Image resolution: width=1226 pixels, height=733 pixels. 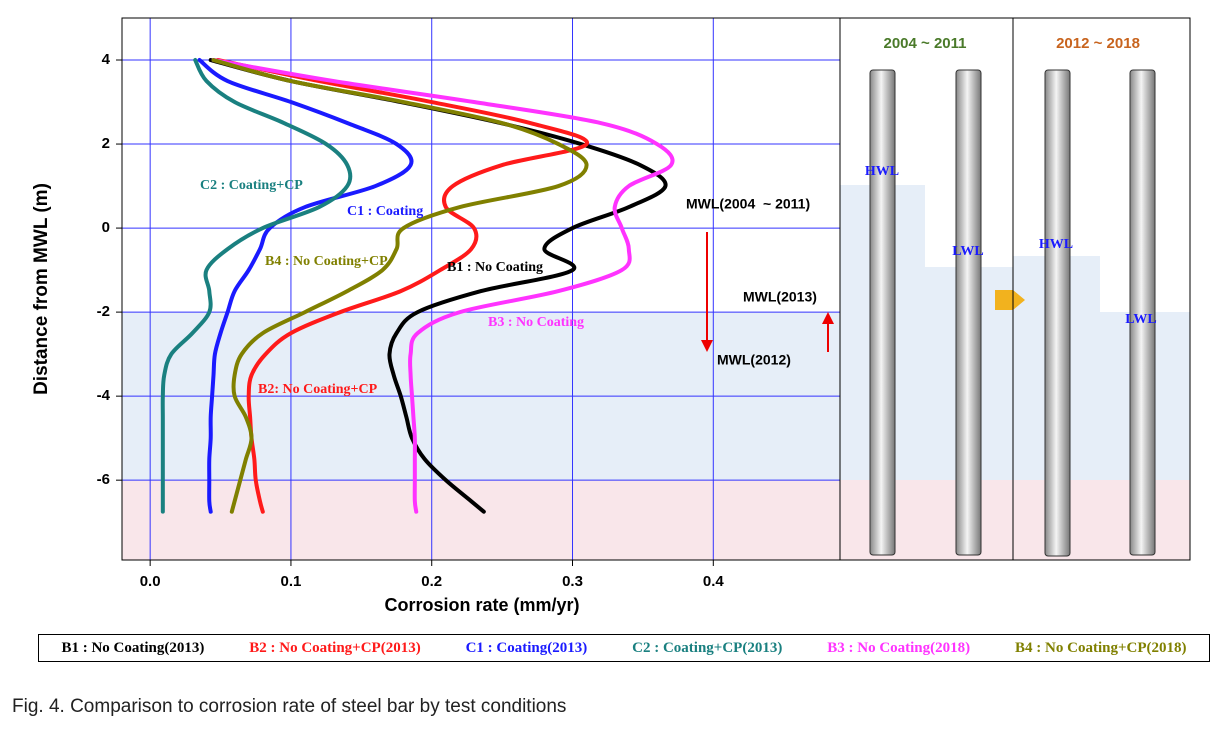 I want to click on annotation: C1 : Coating, so click(x=385, y=211).